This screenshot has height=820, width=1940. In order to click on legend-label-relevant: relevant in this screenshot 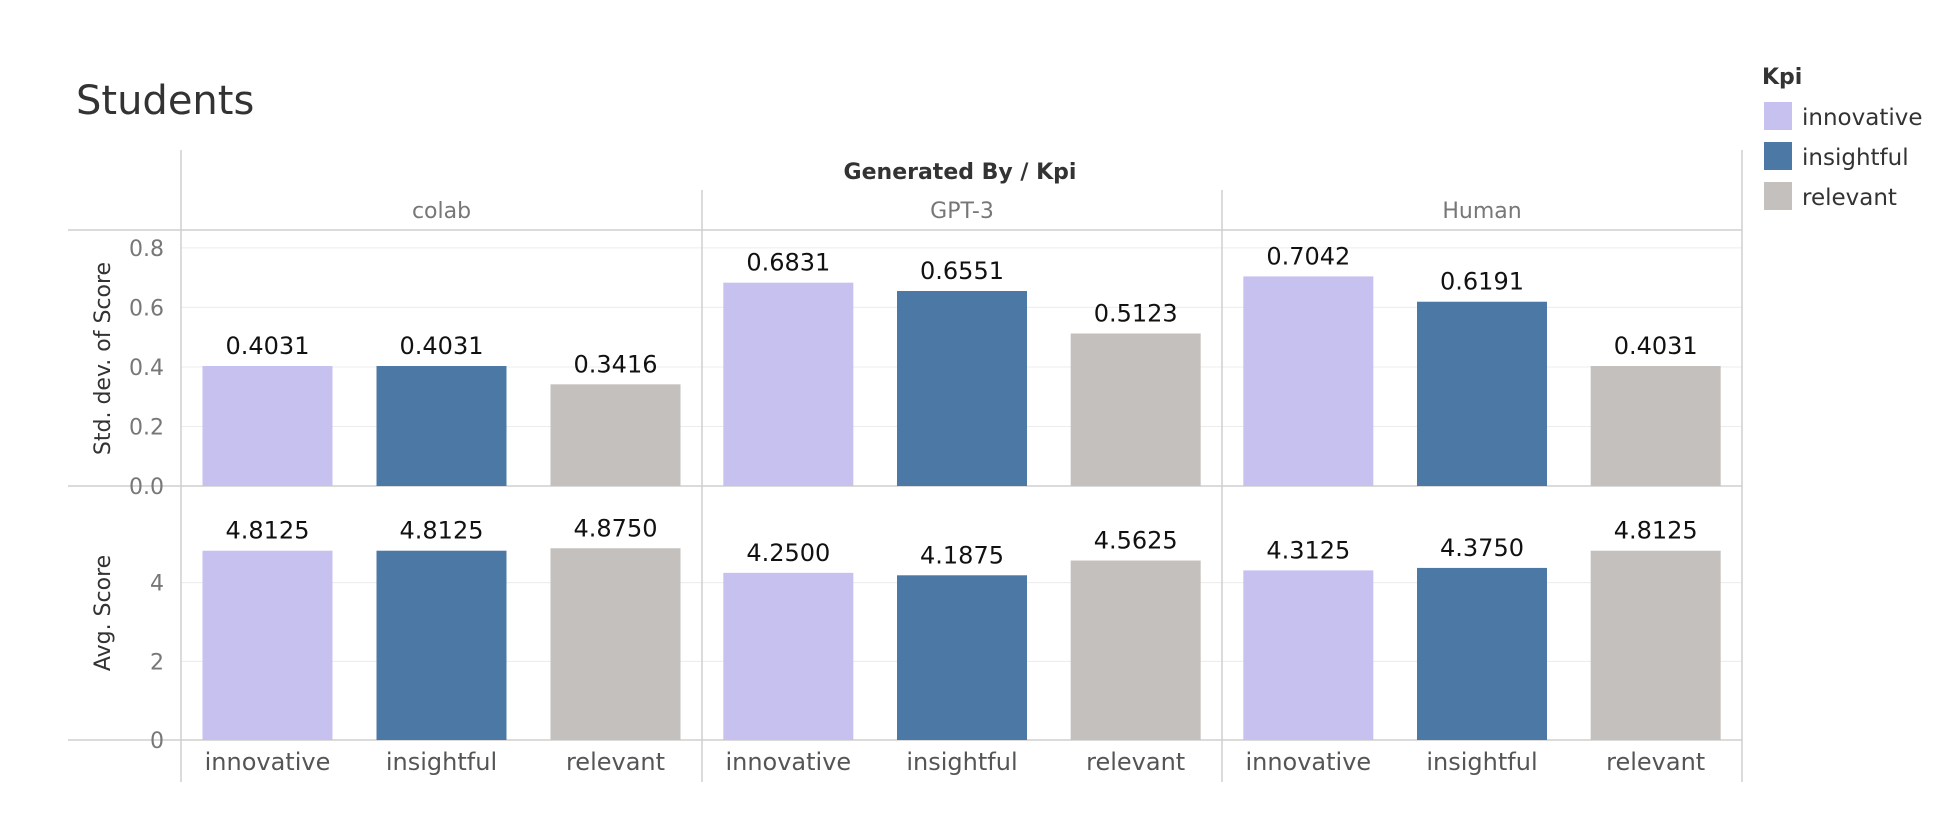, I will do `click(1849, 198)`.